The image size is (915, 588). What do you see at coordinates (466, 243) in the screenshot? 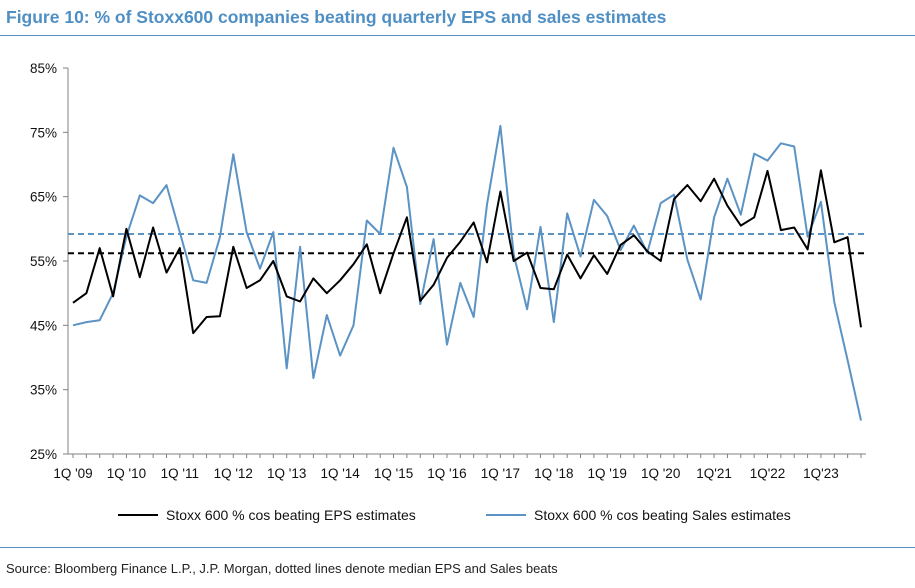
I see `median-reference-lines` at bounding box center [466, 243].